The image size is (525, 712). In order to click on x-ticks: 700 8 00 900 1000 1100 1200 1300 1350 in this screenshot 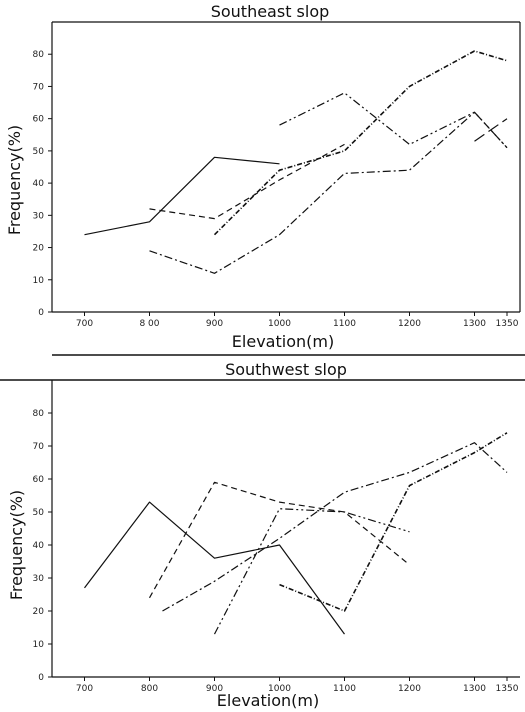, I will do `click(297, 320)`.